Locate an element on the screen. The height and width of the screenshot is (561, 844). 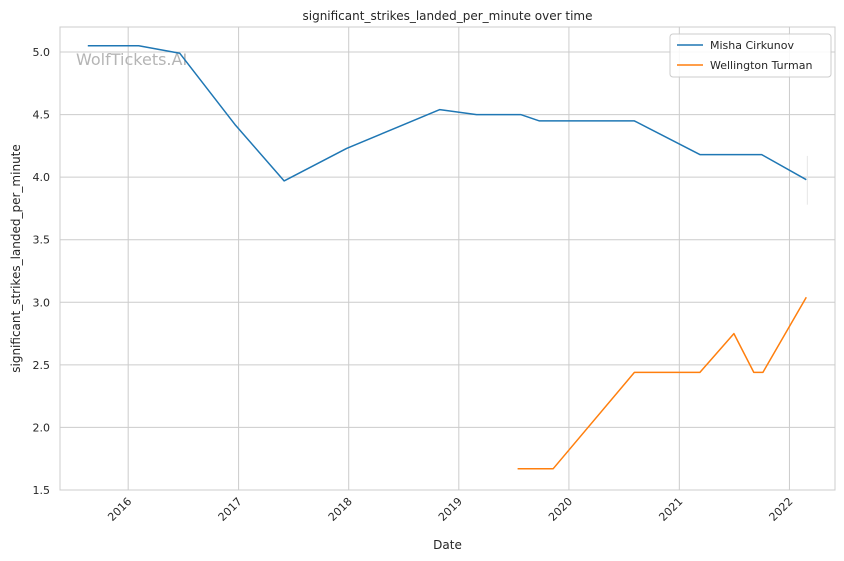
y-axis: 1.5 2.0 2.5 3.0 3.5 4.0 4.5 5.0 is located at coordinates (42, 271).